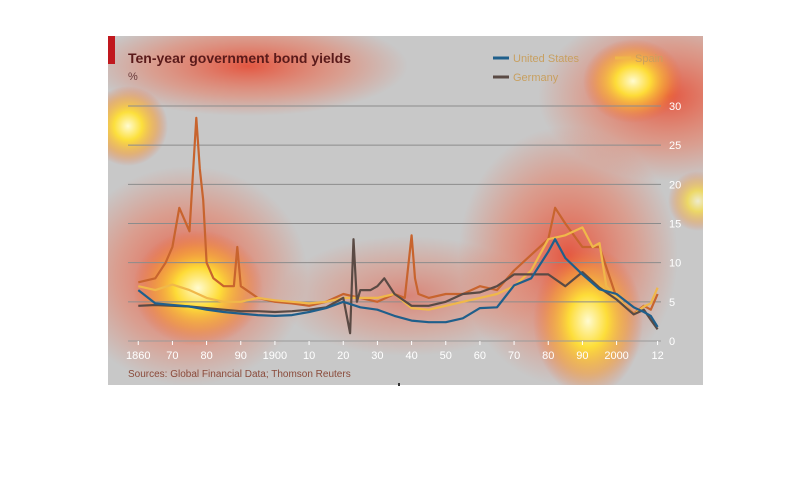 The width and height of the screenshot is (810, 480). I want to click on legend-label: Spain, so click(649, 59).